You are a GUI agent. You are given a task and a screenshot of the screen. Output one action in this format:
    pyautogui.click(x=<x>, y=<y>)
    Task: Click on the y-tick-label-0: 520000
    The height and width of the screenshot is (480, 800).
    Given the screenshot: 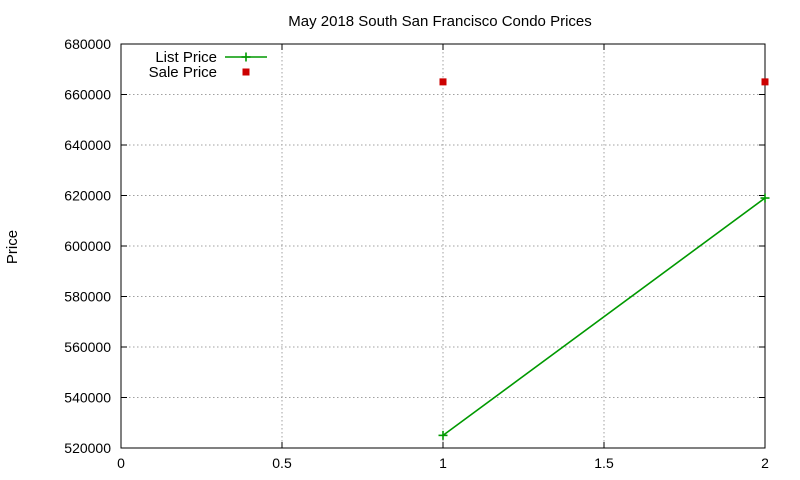 What is the action you would take?
    pyautogui.click(x=87, y=448)
    